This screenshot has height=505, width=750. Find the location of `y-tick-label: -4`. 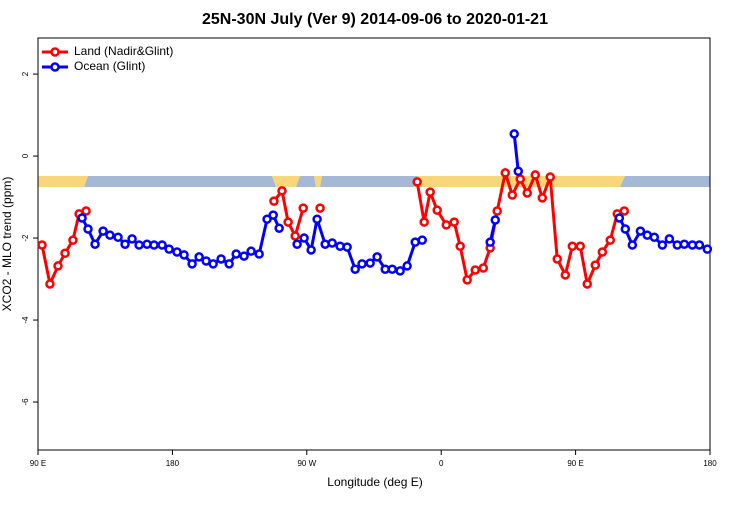

y-tick-label: -4 is located at coordinates (25, 320).